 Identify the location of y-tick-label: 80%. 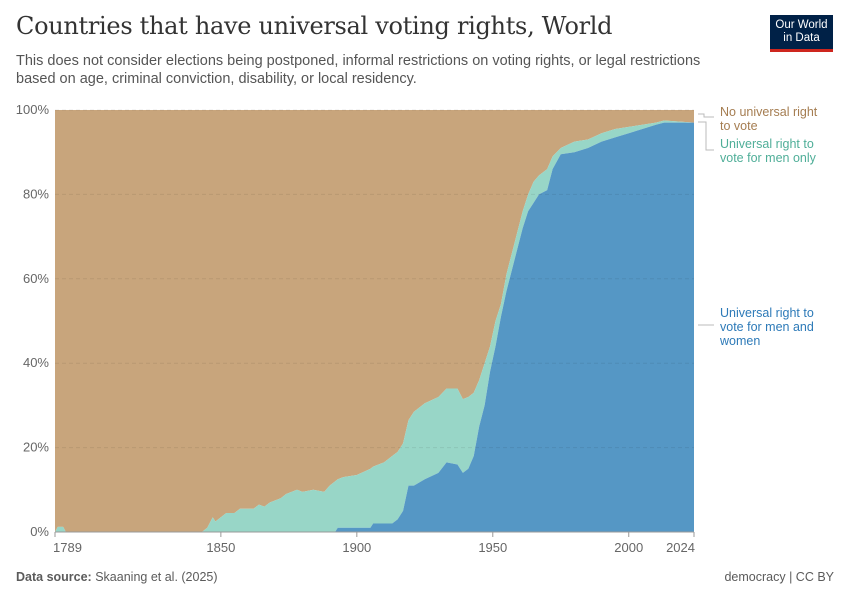
(36, 193).